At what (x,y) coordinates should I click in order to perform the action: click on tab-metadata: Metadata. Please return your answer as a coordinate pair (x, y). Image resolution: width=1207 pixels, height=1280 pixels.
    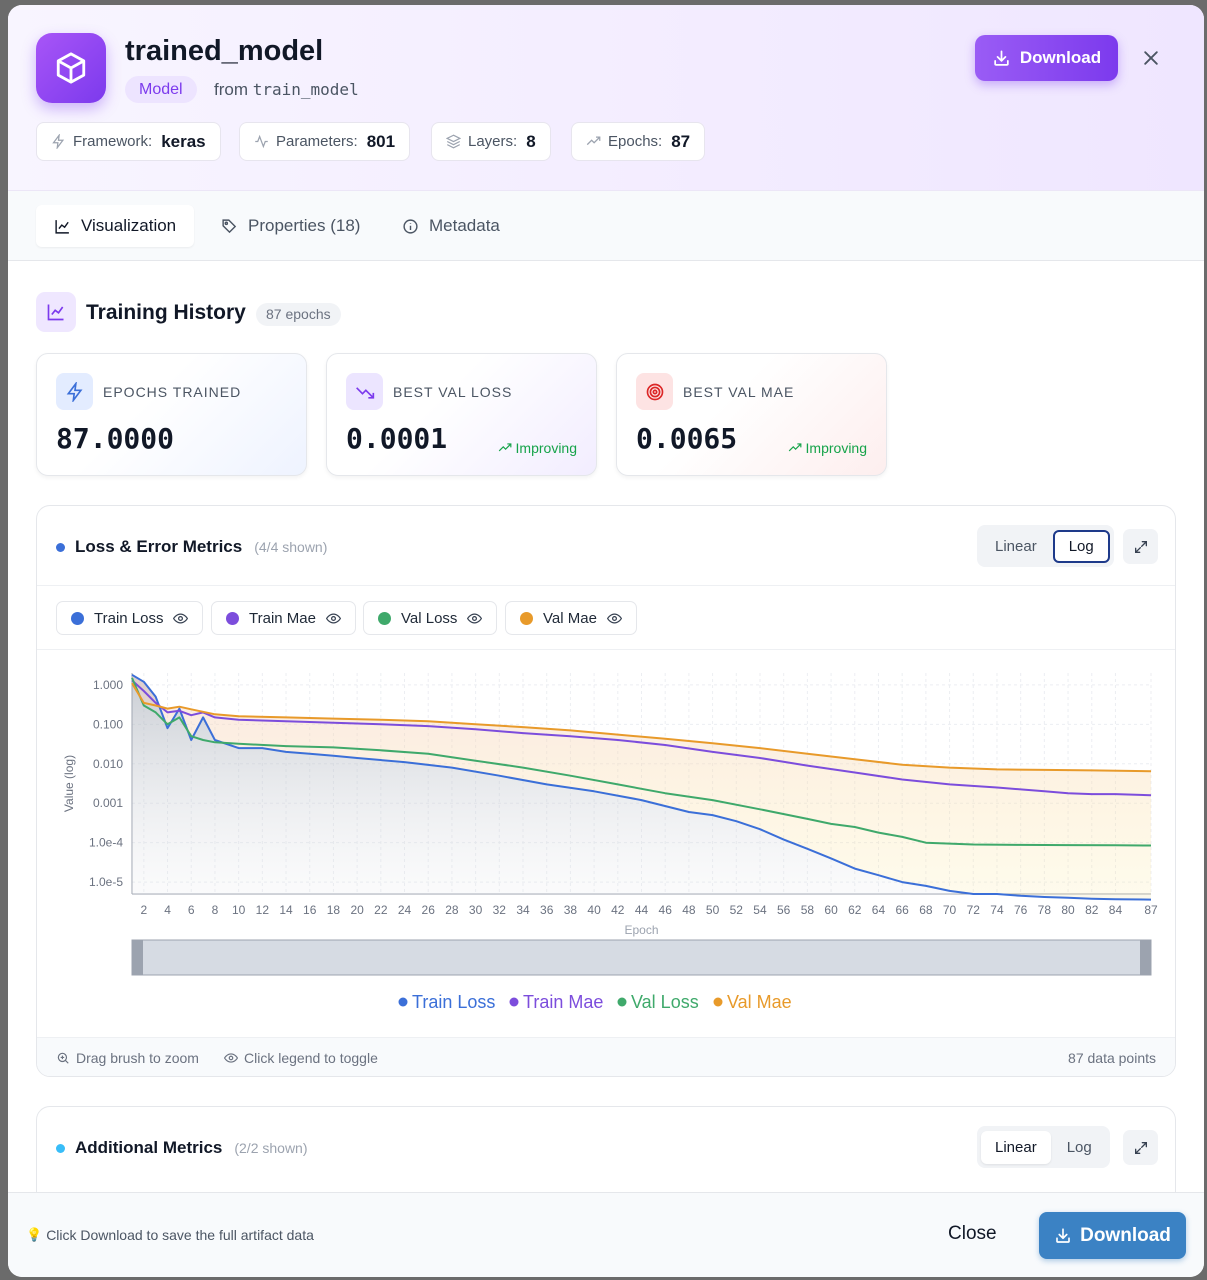
    Looking at the image, I should click on (451, 226).